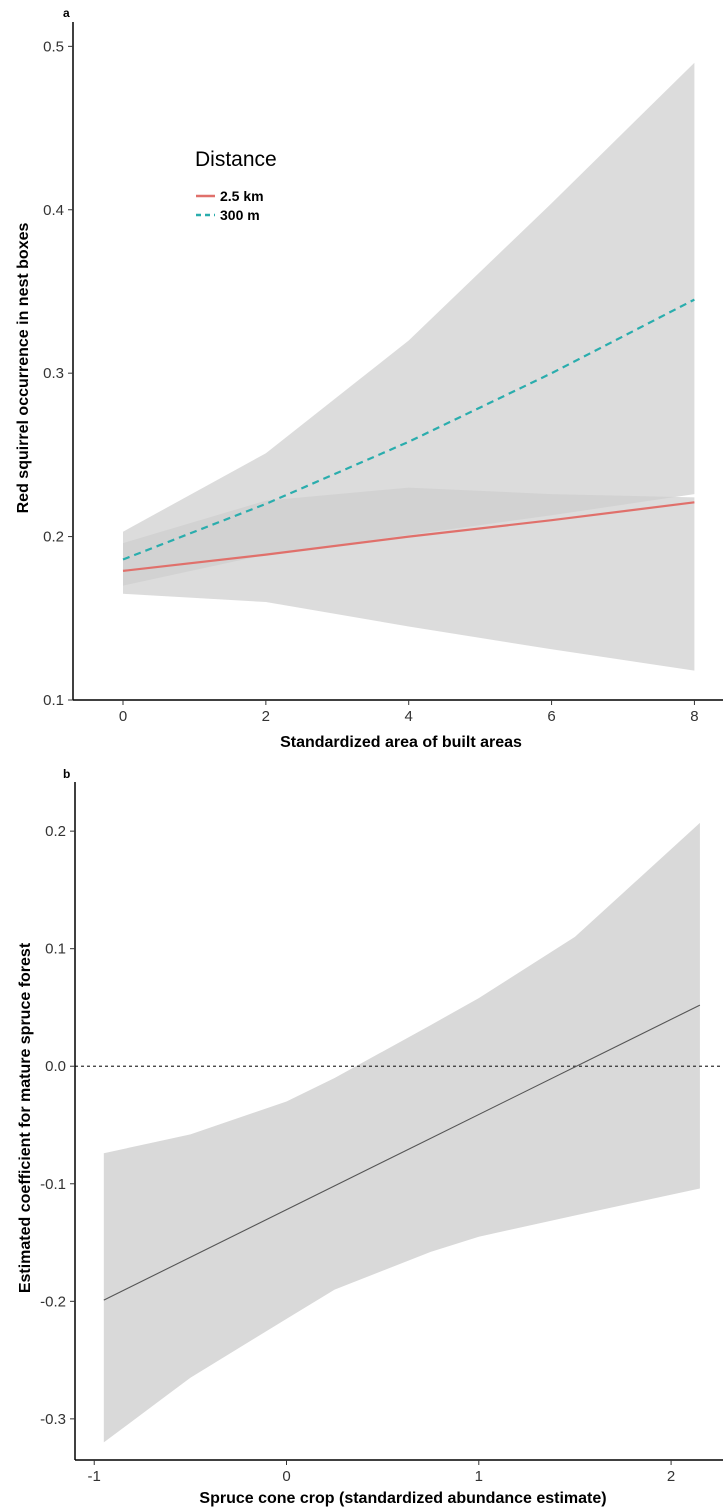  Describe the element at coordinates (53, 46) in the screenshot. I see `y-tick-label: 0.5` at that location.